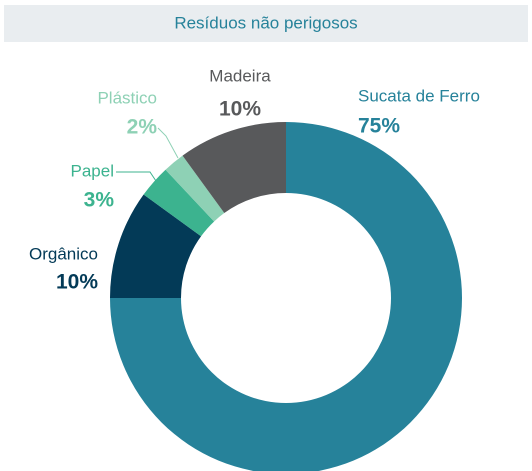  Describe the element at coordinates (379, 126) in the screenshot. I see `value-label: 75%` at that location.